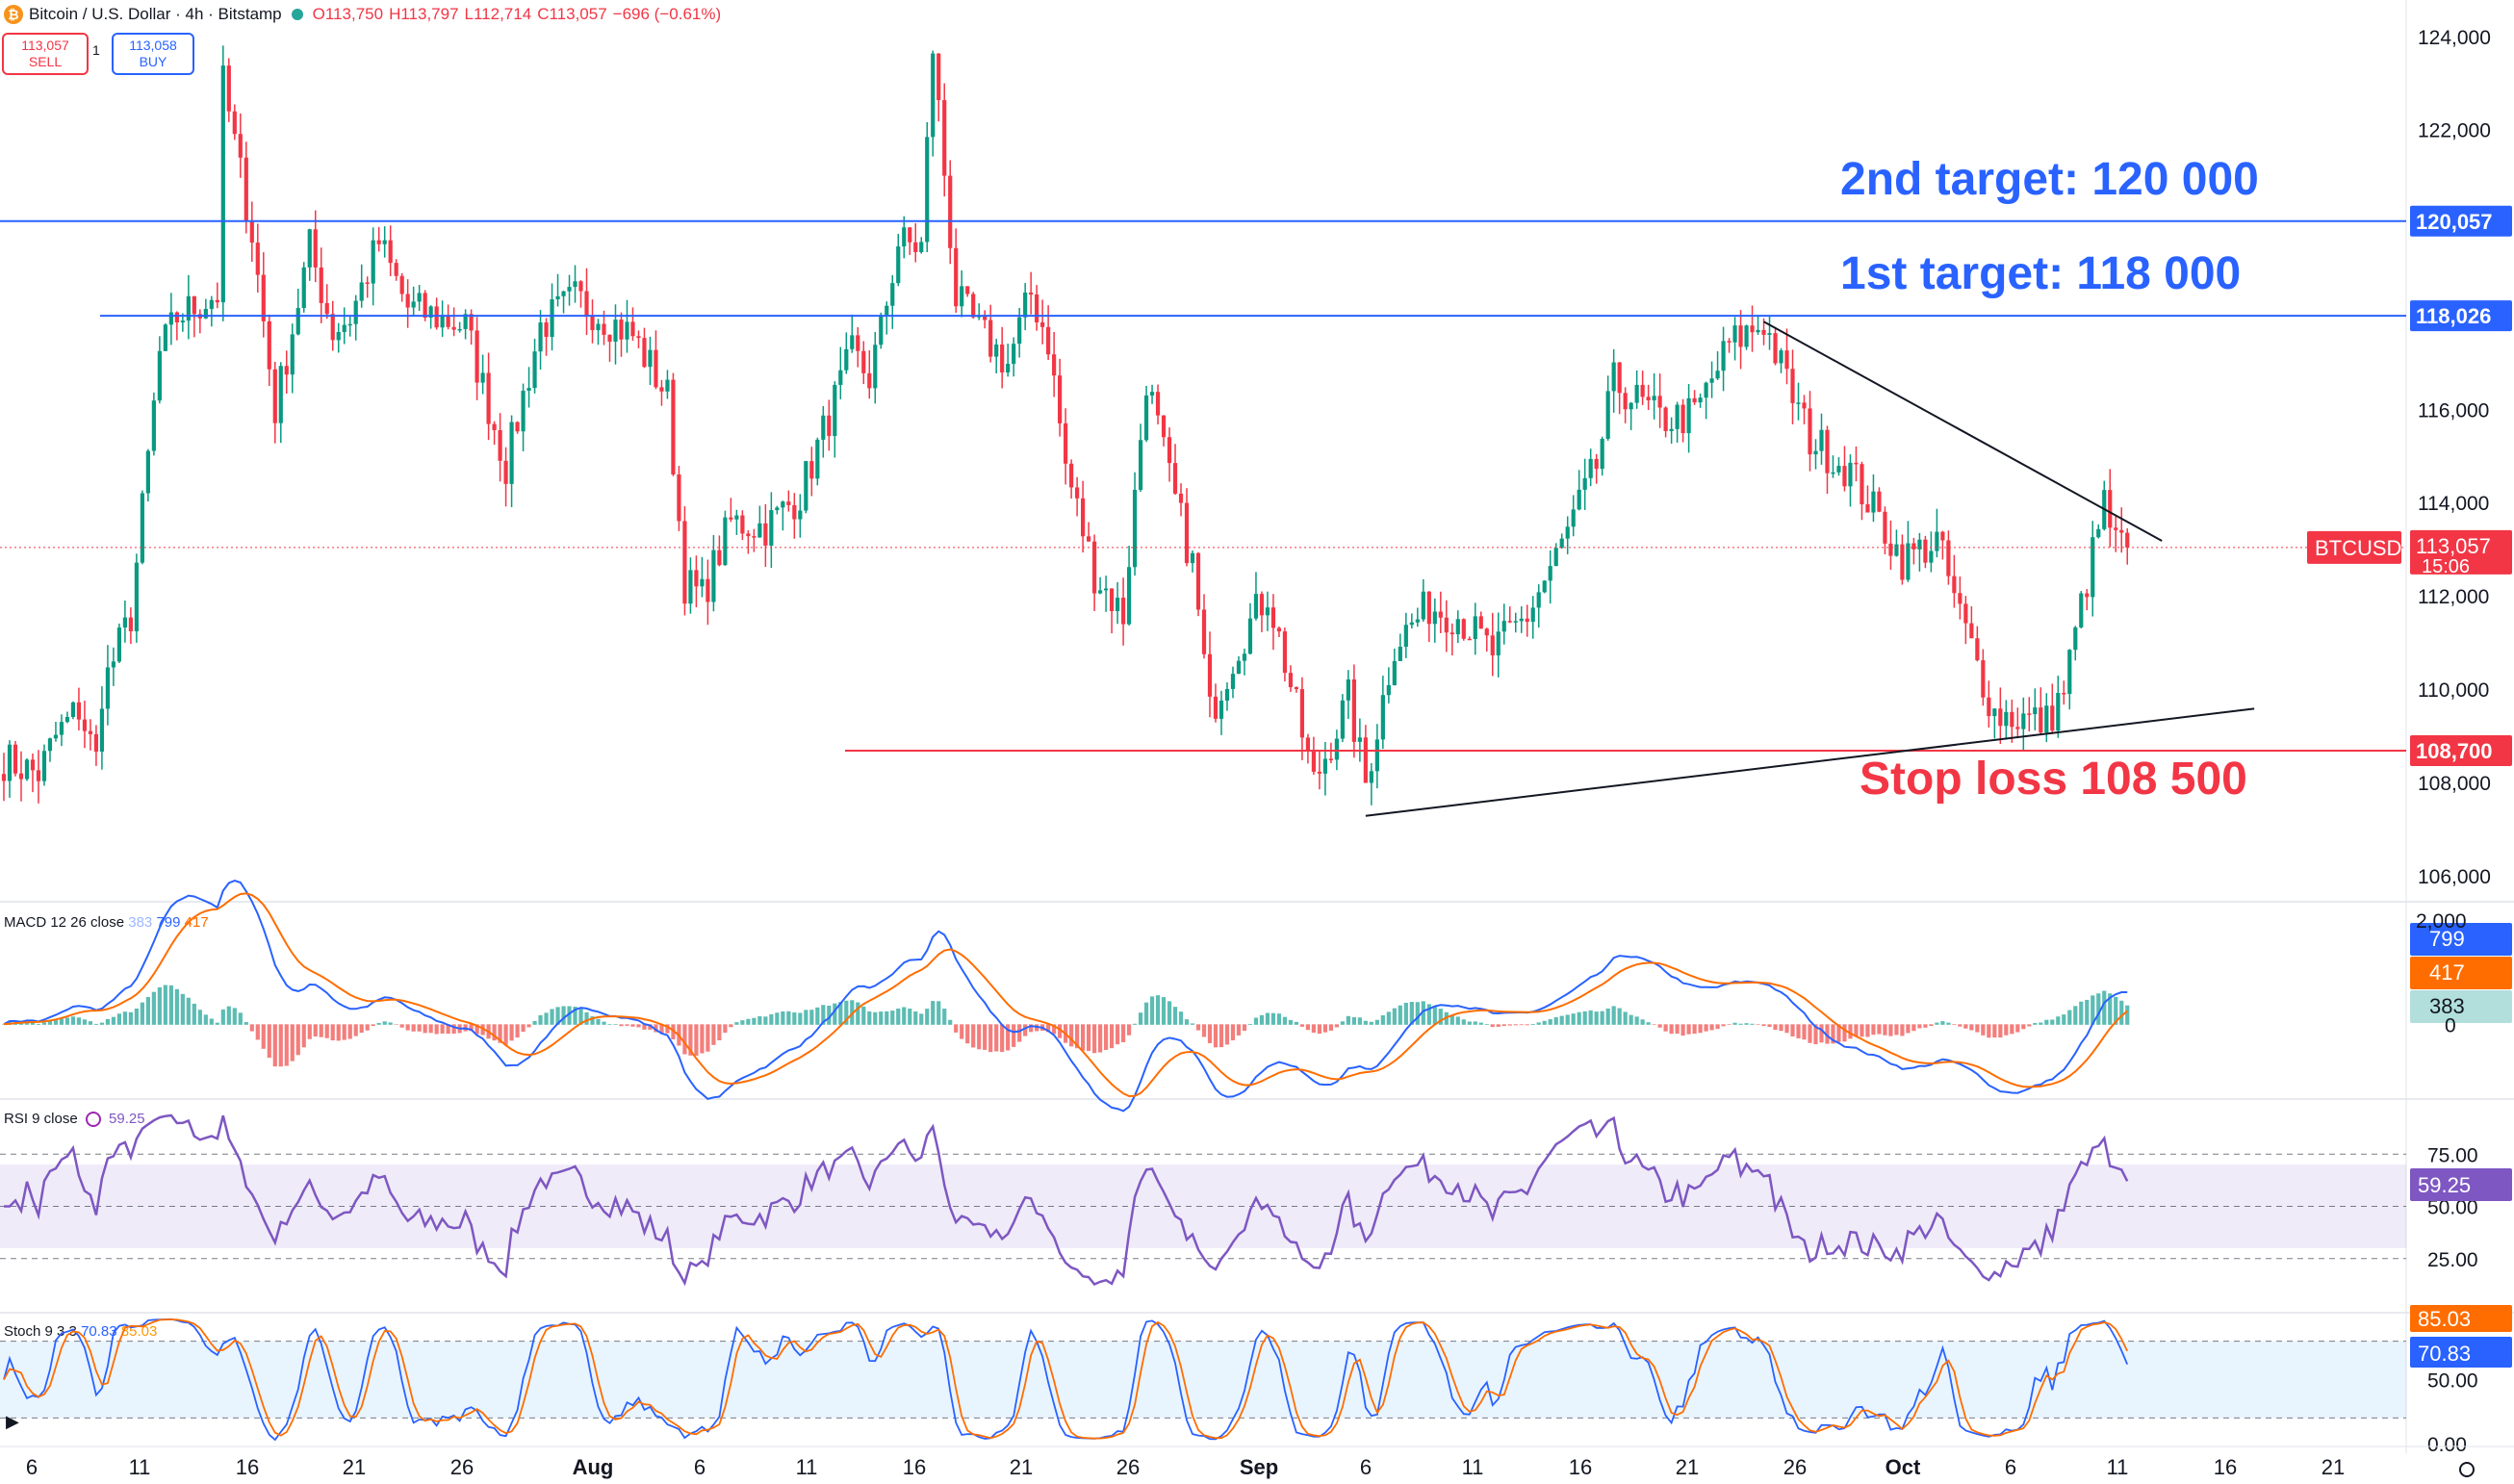 The image size is (2514, 1484). What do you see at coordinates (46, 62) in the screenshot?
I see `sell-label: SELL` at bounding box center [46, 62].